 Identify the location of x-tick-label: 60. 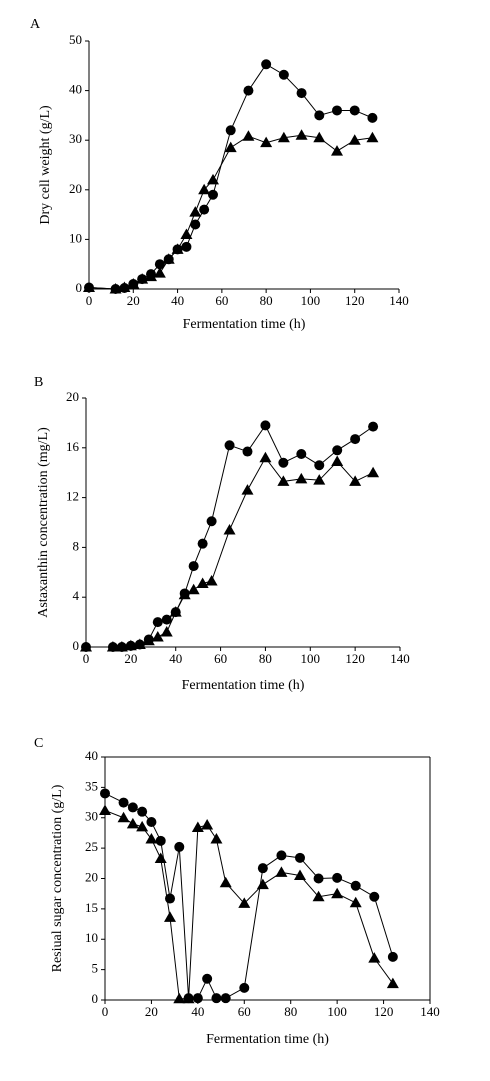
(220, 658).